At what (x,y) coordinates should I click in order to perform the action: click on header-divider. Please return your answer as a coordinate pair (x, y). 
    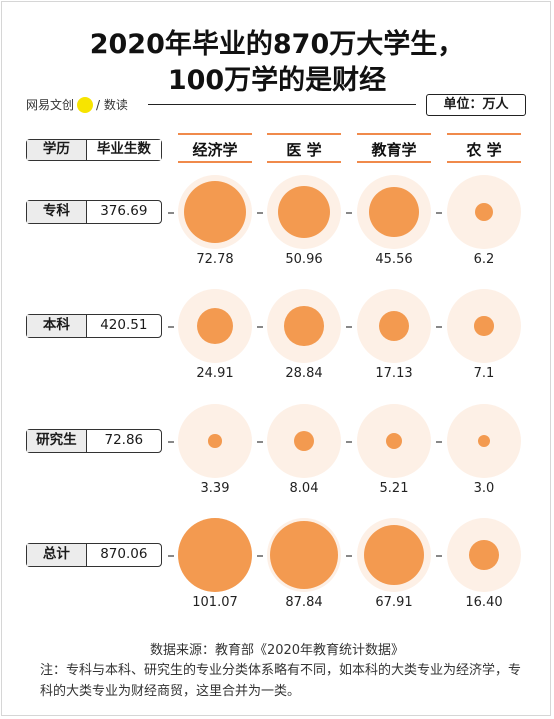
    Looking at the image, I should click on (282, 104).